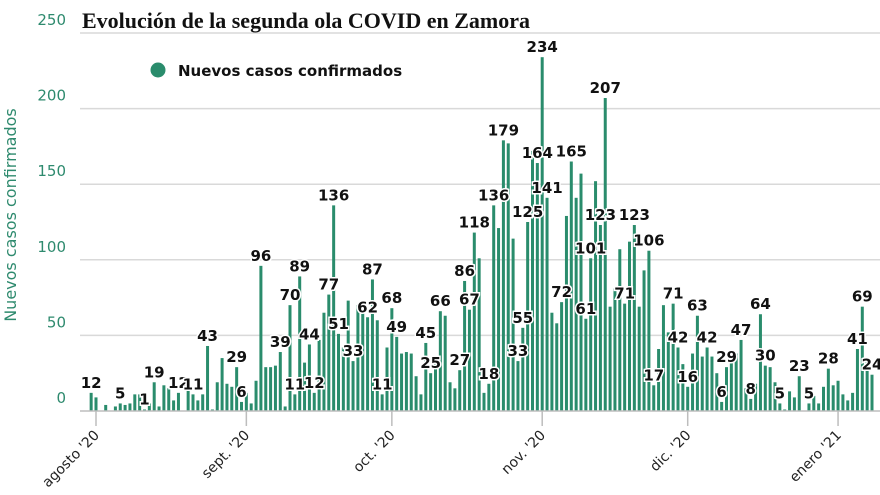  Describe the element at coordinates (522, 318) in the screenshot. I see `data-label: 55` at that location.